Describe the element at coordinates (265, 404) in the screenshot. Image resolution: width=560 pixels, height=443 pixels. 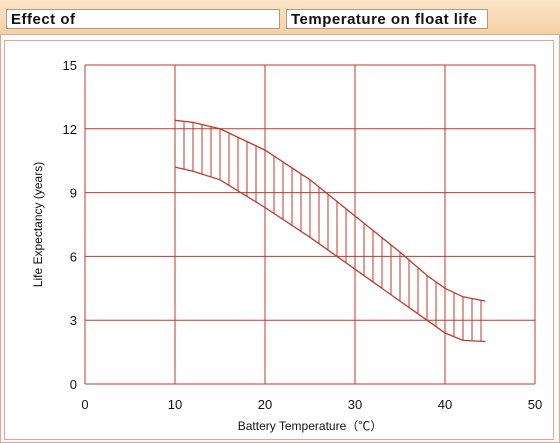
I see `x-tick-label: 20` at that location.